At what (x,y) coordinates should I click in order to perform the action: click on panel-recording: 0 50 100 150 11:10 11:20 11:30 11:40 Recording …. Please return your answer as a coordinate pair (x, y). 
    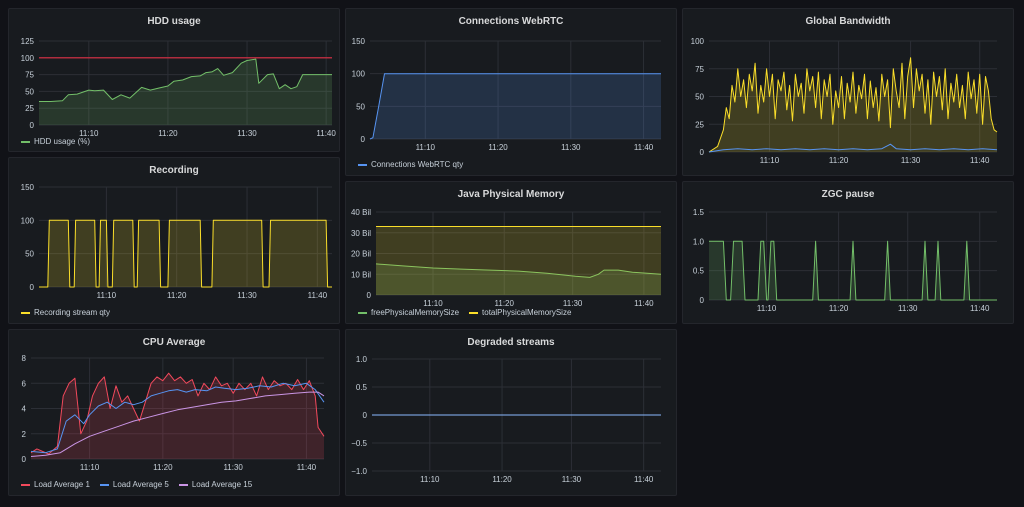
    Looking at the image, I should click on (174, 240).